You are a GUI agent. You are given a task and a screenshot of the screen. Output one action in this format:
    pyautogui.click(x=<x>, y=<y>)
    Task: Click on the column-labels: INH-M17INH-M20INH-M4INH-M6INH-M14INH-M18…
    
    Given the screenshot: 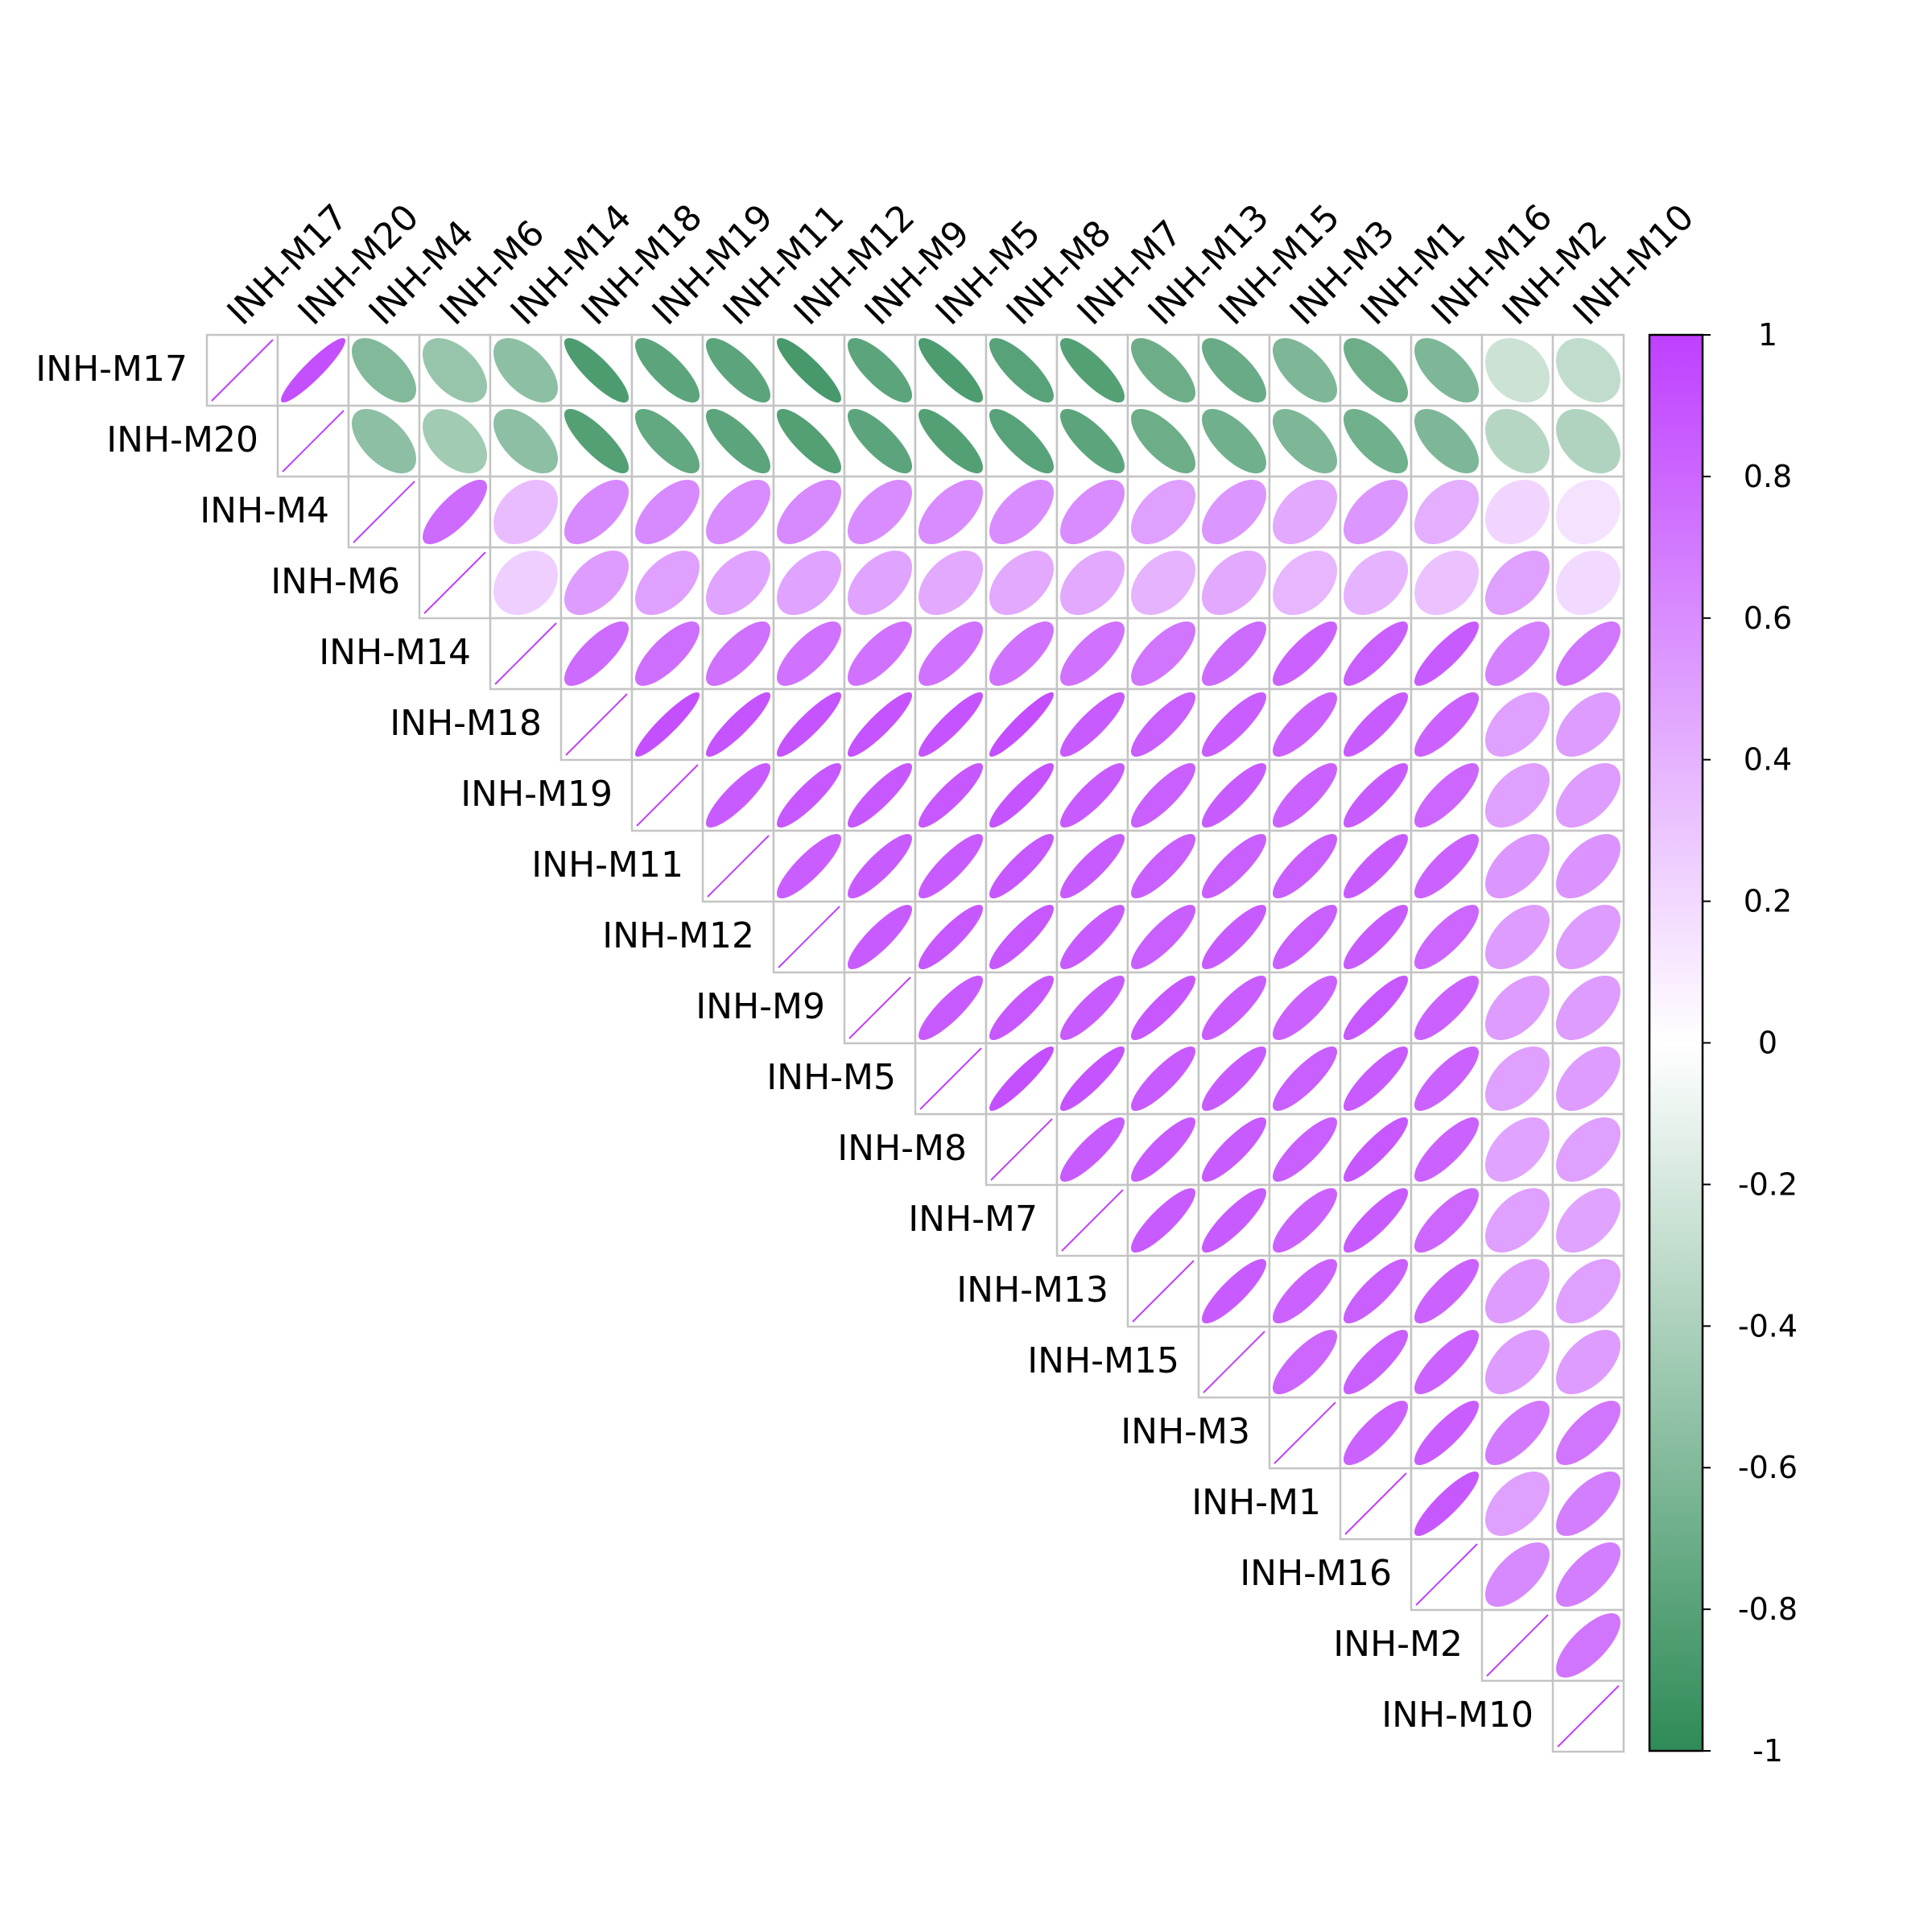 What is the action you would take?
    pyautogui.click(x=961, y=264)
    